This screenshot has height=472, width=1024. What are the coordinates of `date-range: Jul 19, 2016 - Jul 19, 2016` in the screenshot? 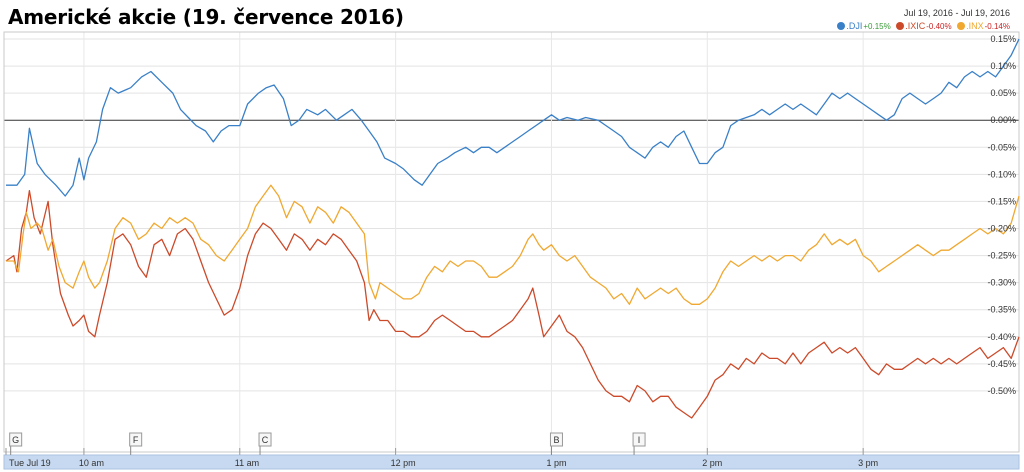 It's located at (957, 13).